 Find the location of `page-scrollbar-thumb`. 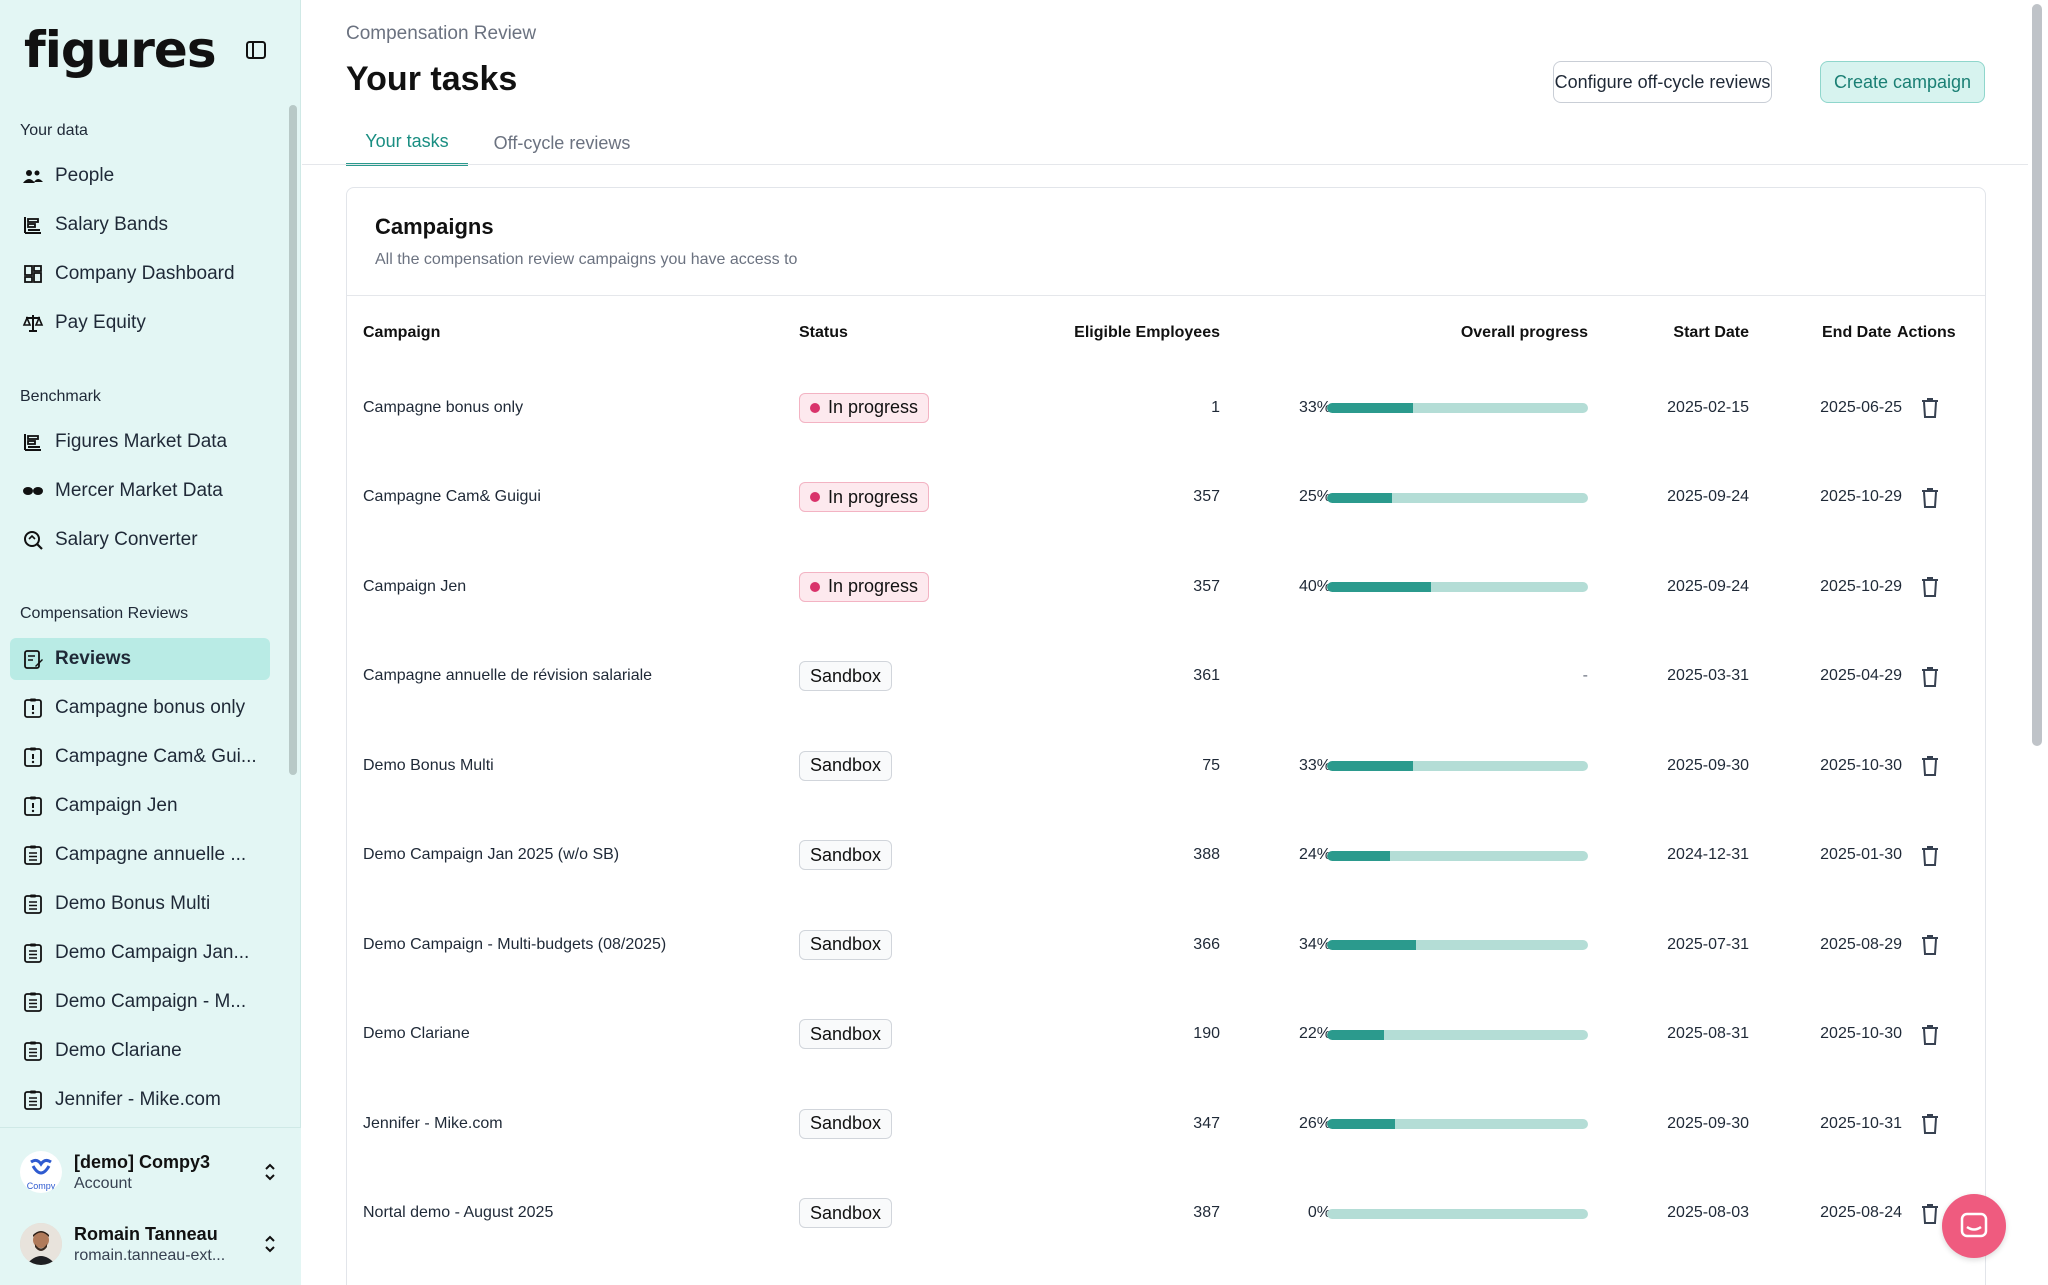

page-scrollbar-thumb is located at coordinates (2037, 375).